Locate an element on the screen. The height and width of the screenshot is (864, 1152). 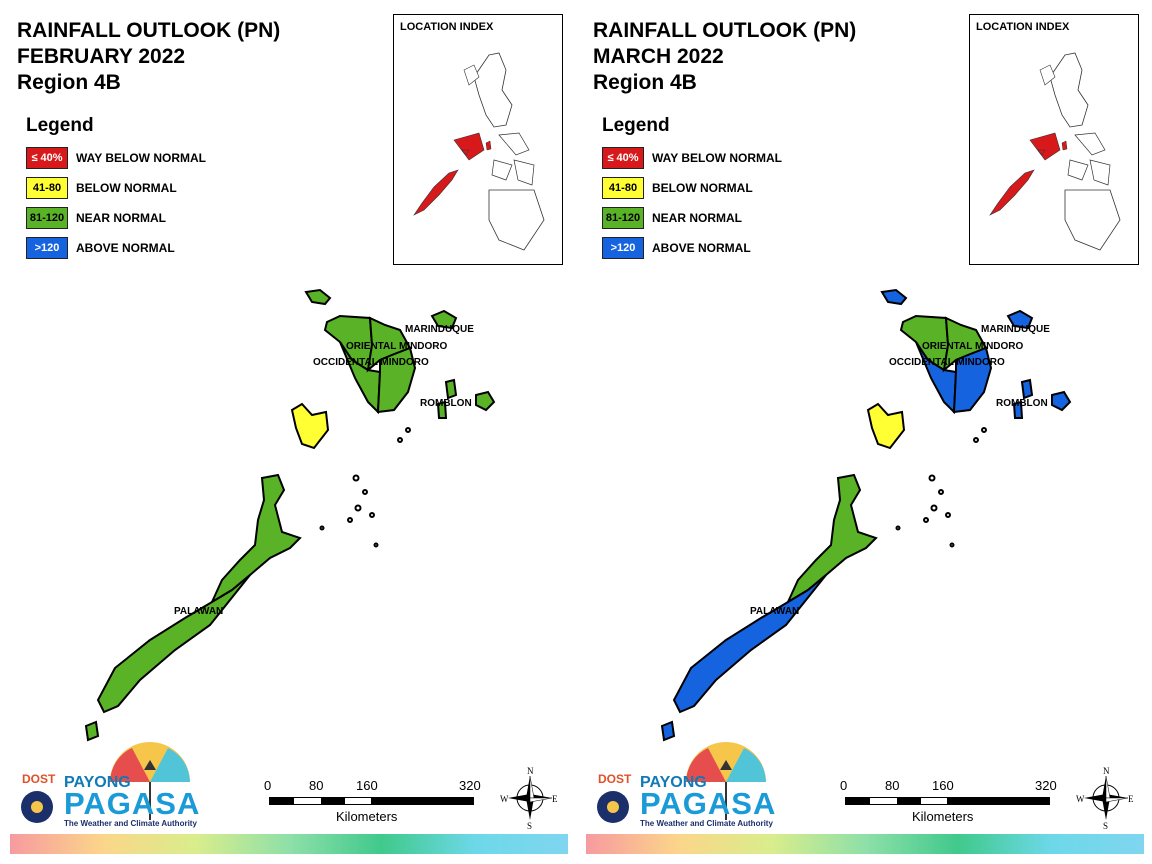
title-line-2: MARCH 2022 is located at coordinates (658, 56).